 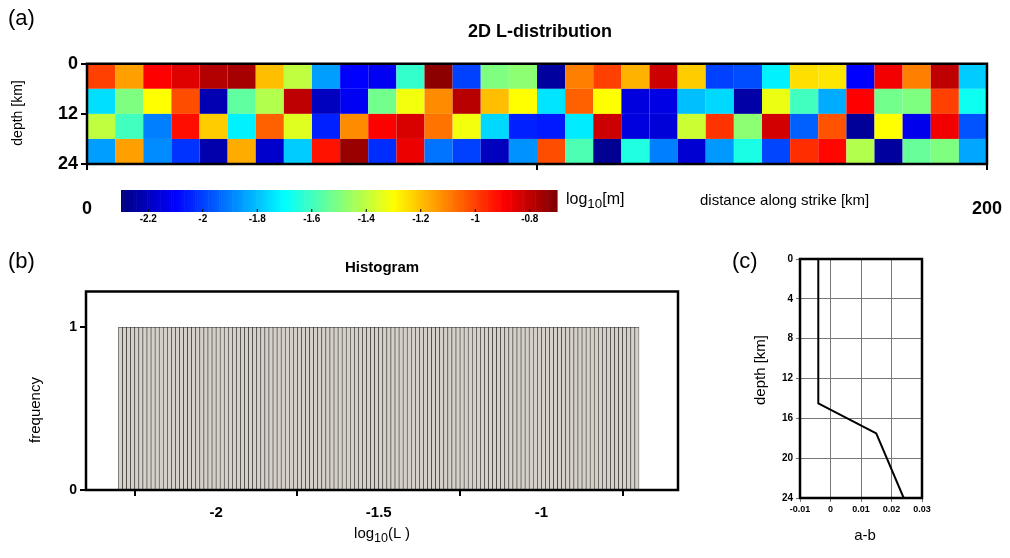 What do you see at coordinates (790, 338) in the screenshot?
I see `y-tick-label: 8` at bounding box center [790, 338].